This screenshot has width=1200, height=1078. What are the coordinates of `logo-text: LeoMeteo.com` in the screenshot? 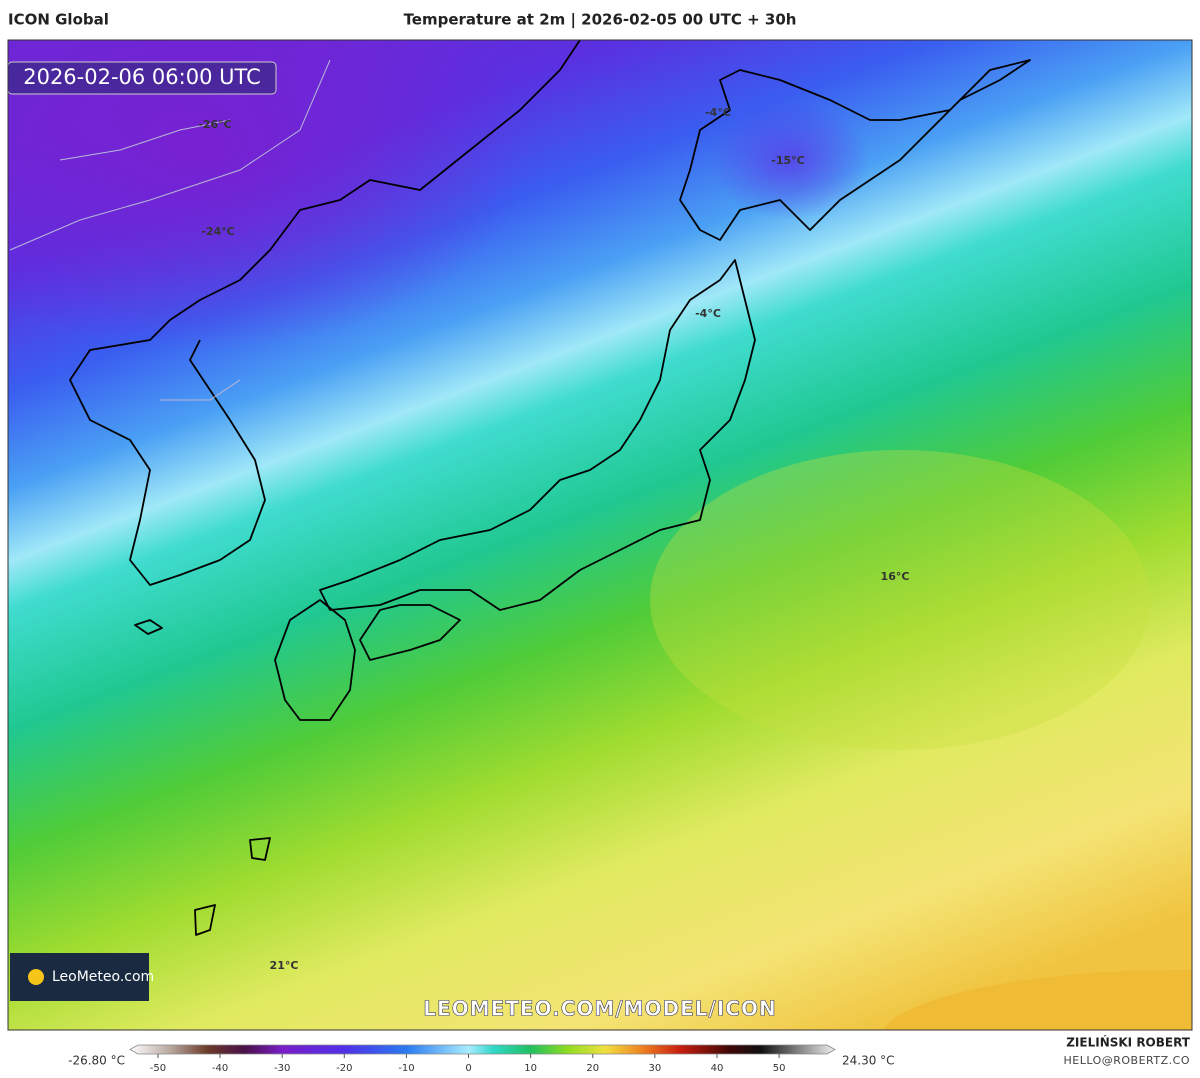 It's located at (103, 977).